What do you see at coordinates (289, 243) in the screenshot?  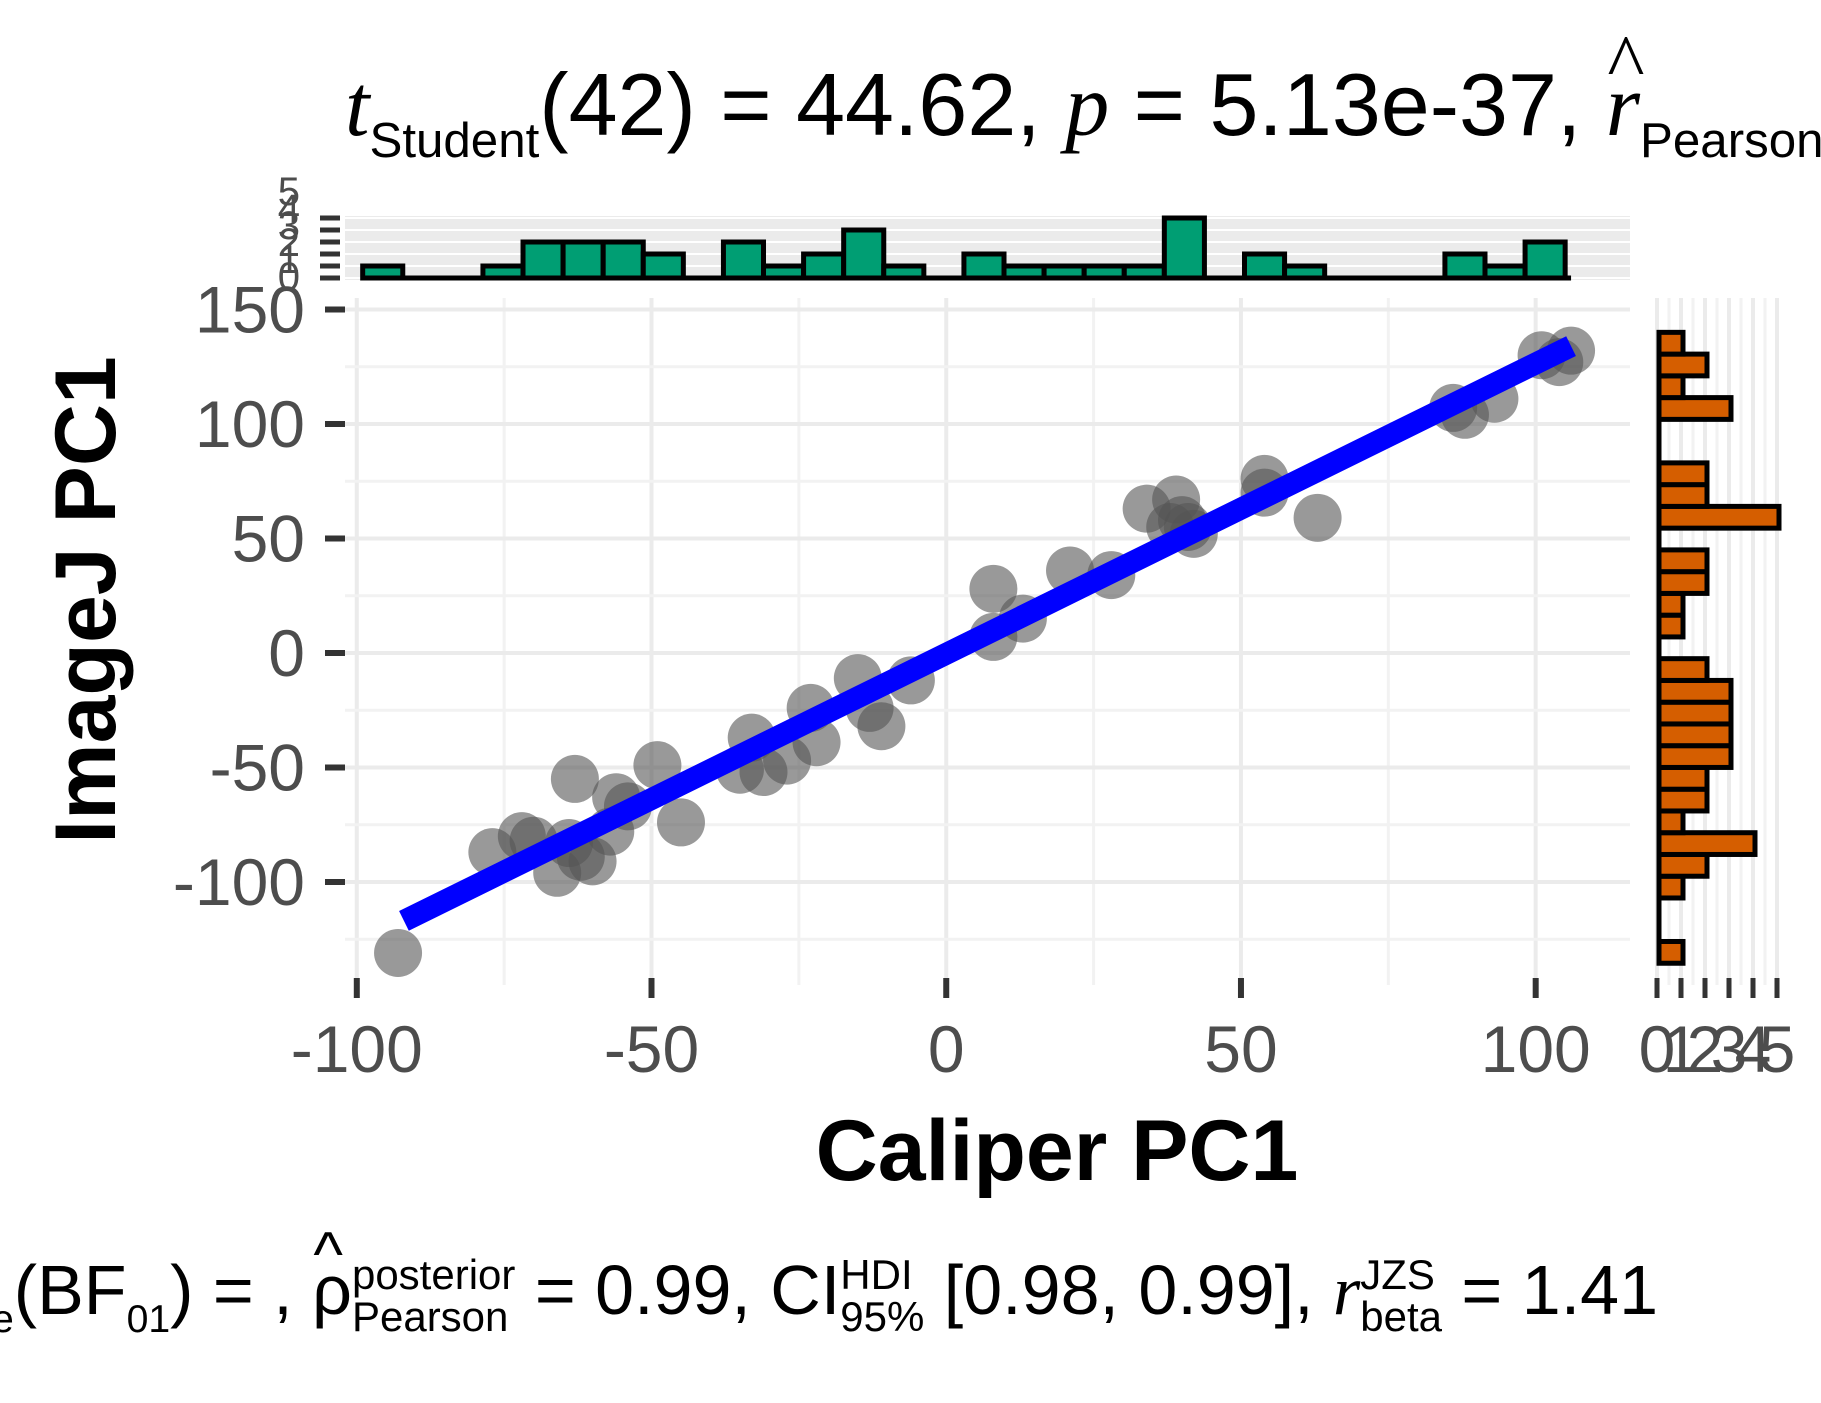 I see `top-histogram-tick-label: 2` at bounding box center [289, 243].